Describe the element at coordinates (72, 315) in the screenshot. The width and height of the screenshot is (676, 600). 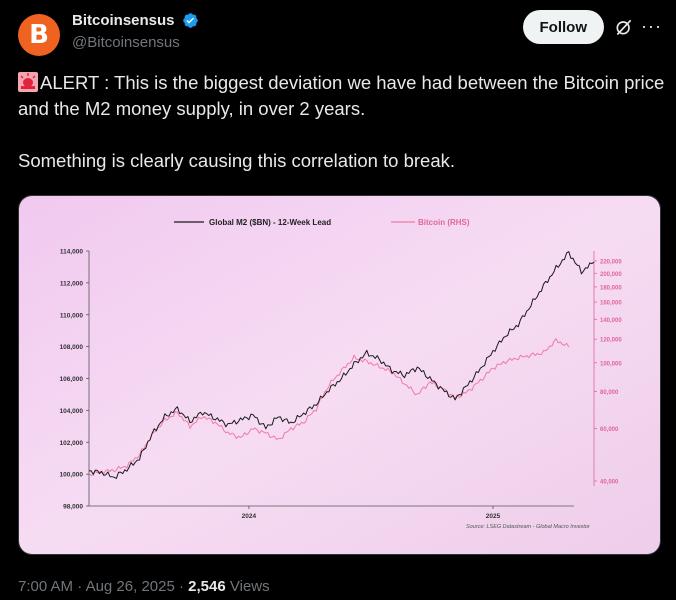
I see `left-axis-tick-label: 110,000` at that location.